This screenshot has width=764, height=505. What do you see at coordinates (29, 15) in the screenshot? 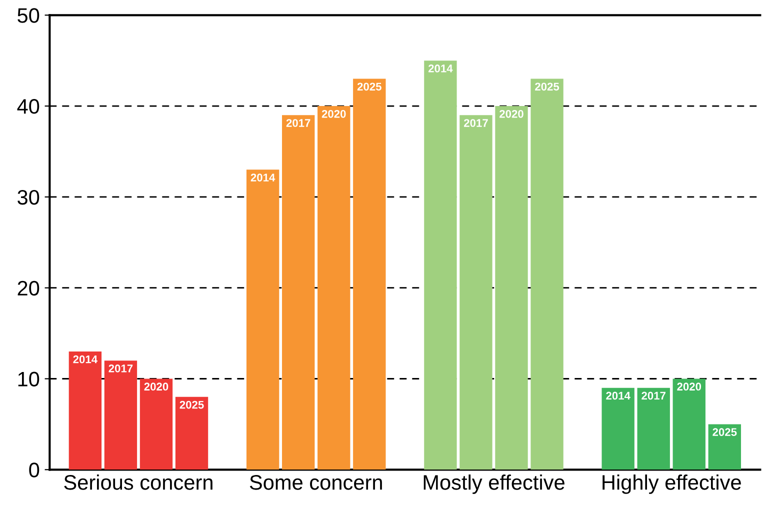
I see `y-tick-label: 50` at bounding box center [29, 15].